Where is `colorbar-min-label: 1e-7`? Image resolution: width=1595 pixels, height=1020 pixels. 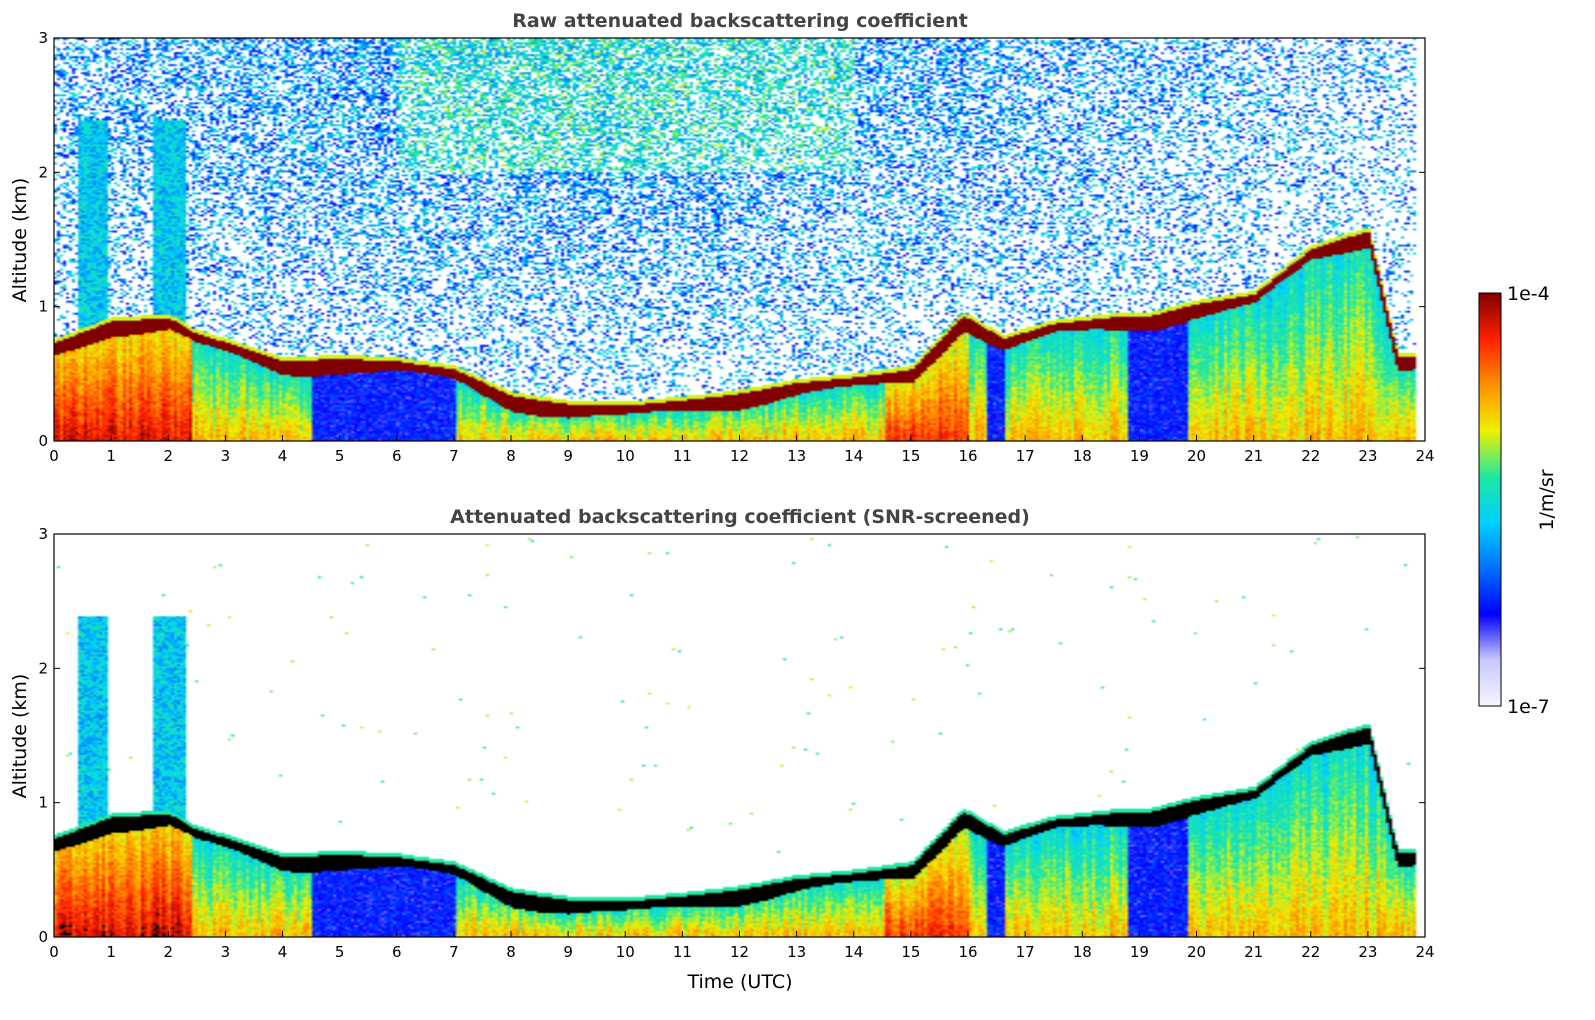 colorbar-min-label: 1e-7 is located at coordinates (1528, 707).